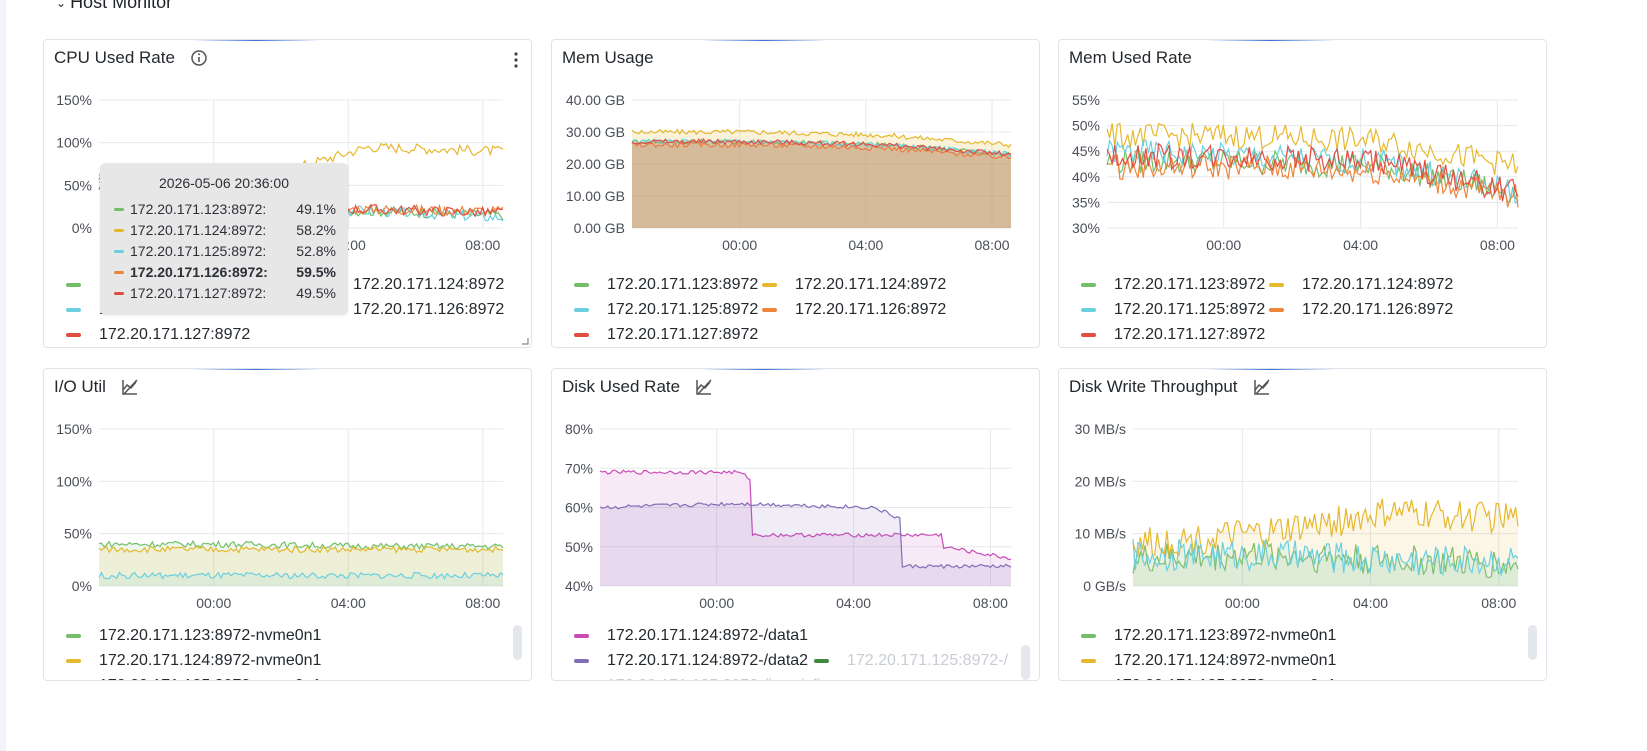  Describe the element at coordinates (78, 185) in the screenshot. I see `y-tick-label: 50%` at that location.